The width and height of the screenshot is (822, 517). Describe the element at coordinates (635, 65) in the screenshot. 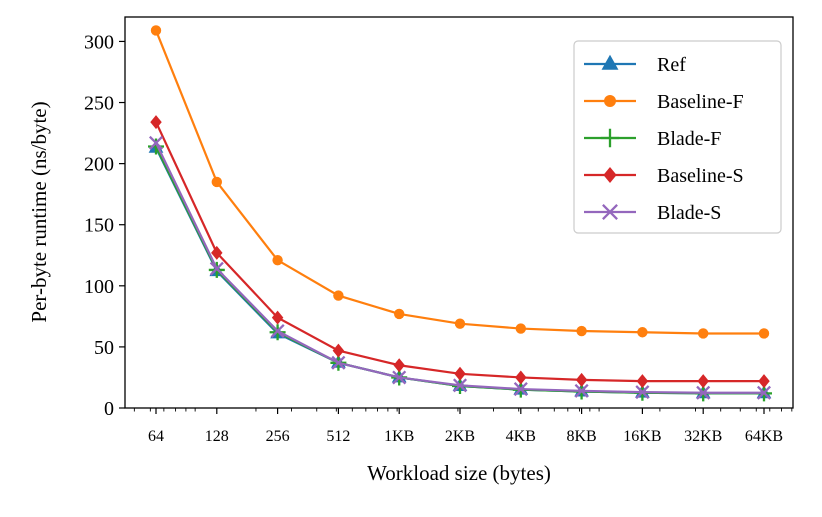

I see `legend-item: Ref` at that location.